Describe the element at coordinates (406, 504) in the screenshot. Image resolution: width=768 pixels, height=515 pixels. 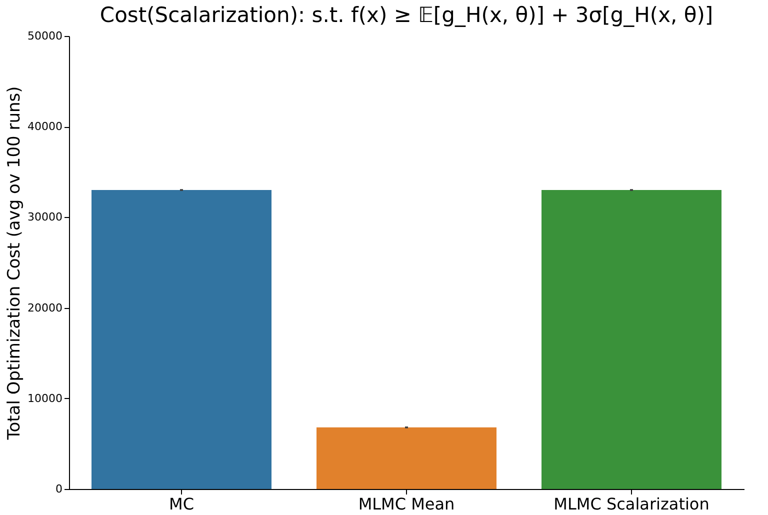
I see `x-tick-label: MLMC Mean` at that location.